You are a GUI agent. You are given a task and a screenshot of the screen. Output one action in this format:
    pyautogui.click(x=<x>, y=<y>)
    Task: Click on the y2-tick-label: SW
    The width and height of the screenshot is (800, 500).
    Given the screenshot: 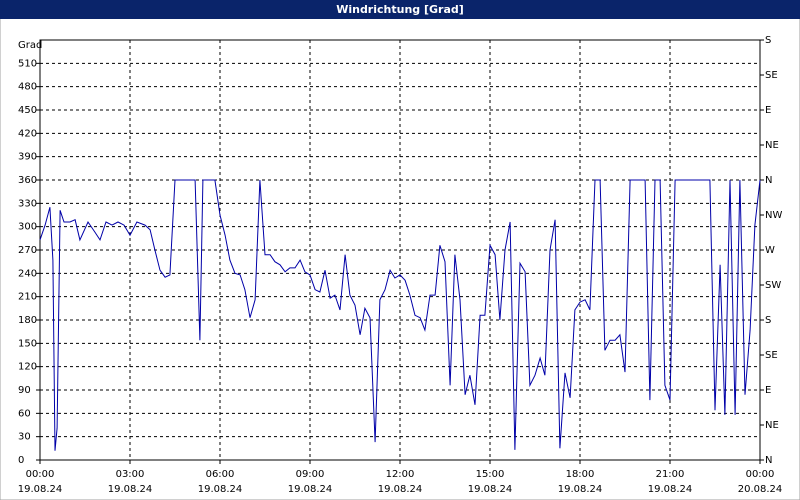 What is the action you would take?
    pyautogui.click(x=773, y=285)
    